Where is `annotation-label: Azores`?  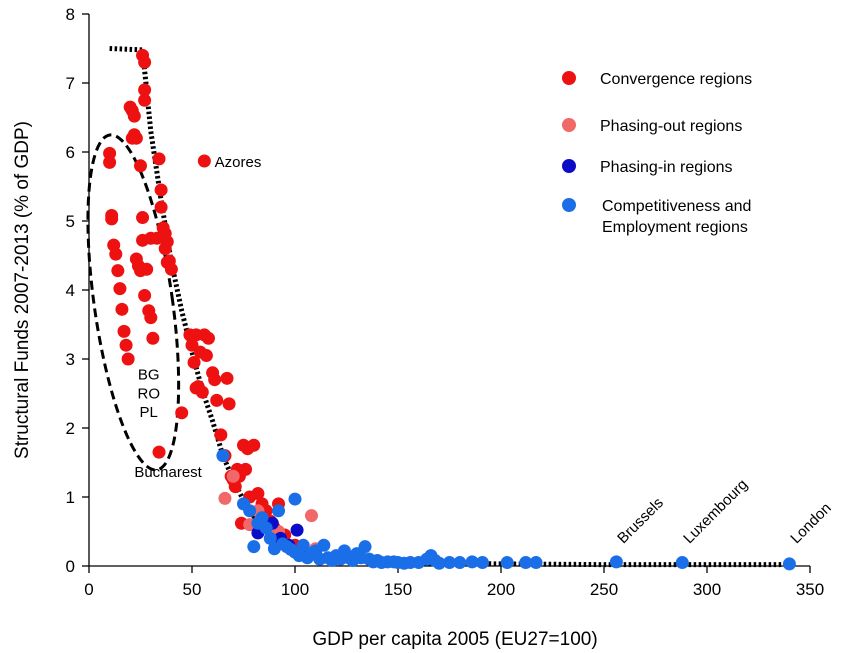 annotation-label: Azores is located at coordinates (238, 162).